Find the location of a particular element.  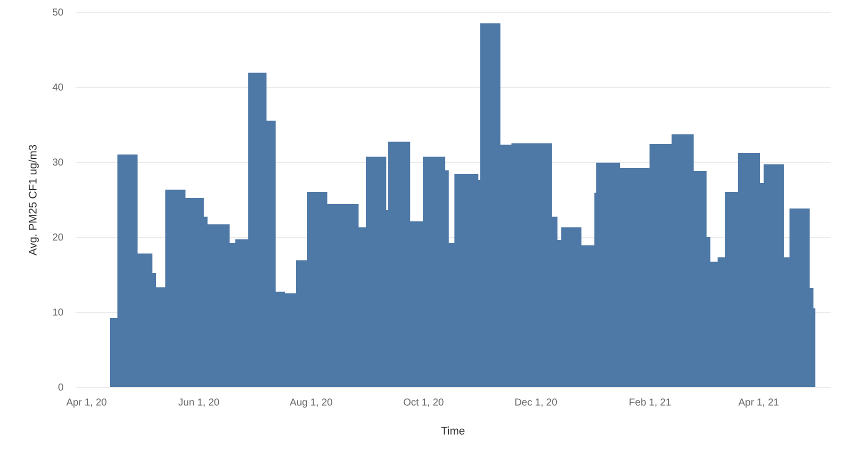

y-axis-title: Avg. PM25 CF1 ug/m3 is located at coordinates (33, 200).